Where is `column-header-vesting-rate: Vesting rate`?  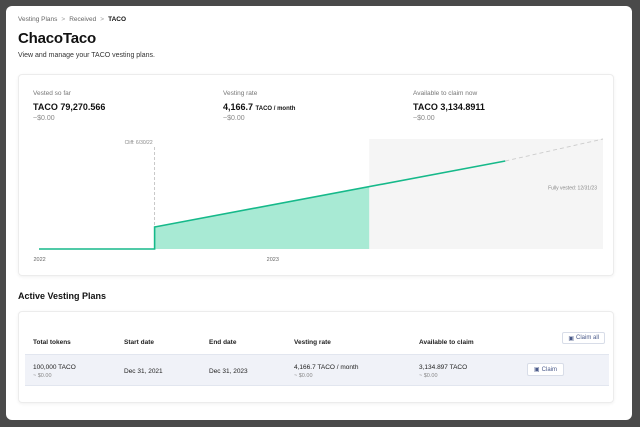
column-header-vesting-rate: Vesting rate is located at coordinates (312, 342).